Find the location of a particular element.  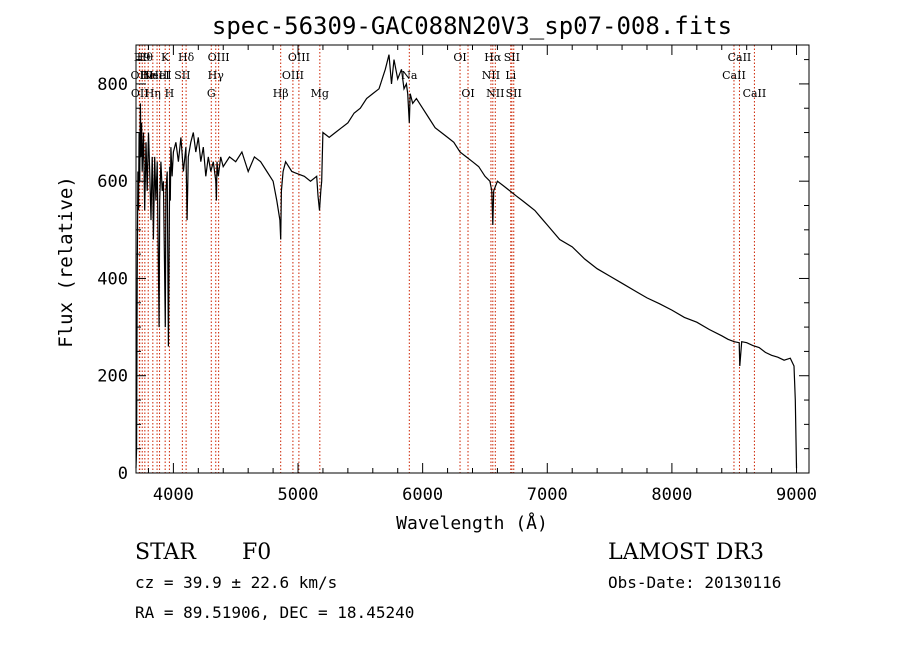

line-label-27: SII is located at coordinates (514, 93).